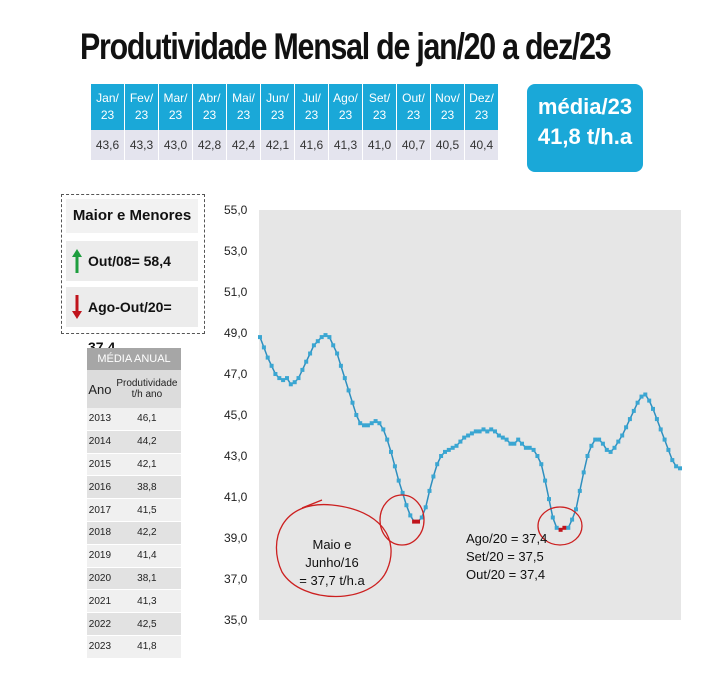 This screenshot has width=720, height=679. What do you see at coordinates (134, 465) in the screenshot?
I see `table-row: 2015 42,1` at bounding box center [134, 465].